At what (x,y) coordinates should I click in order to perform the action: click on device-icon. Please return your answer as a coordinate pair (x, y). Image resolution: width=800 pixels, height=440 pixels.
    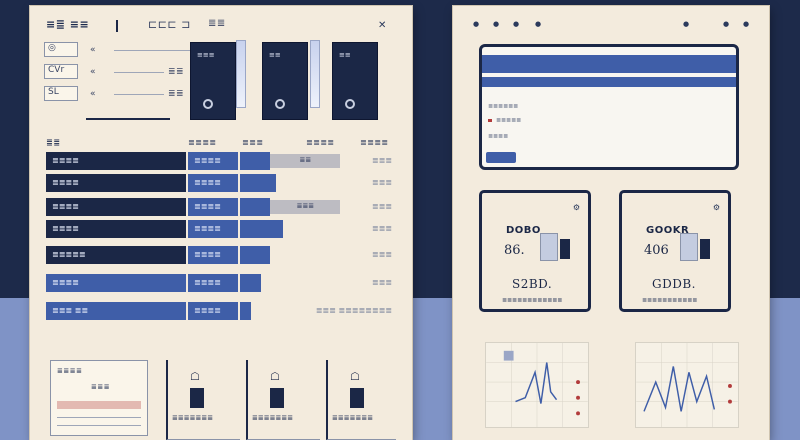
    Looking at the image, I should click on (689, 247).